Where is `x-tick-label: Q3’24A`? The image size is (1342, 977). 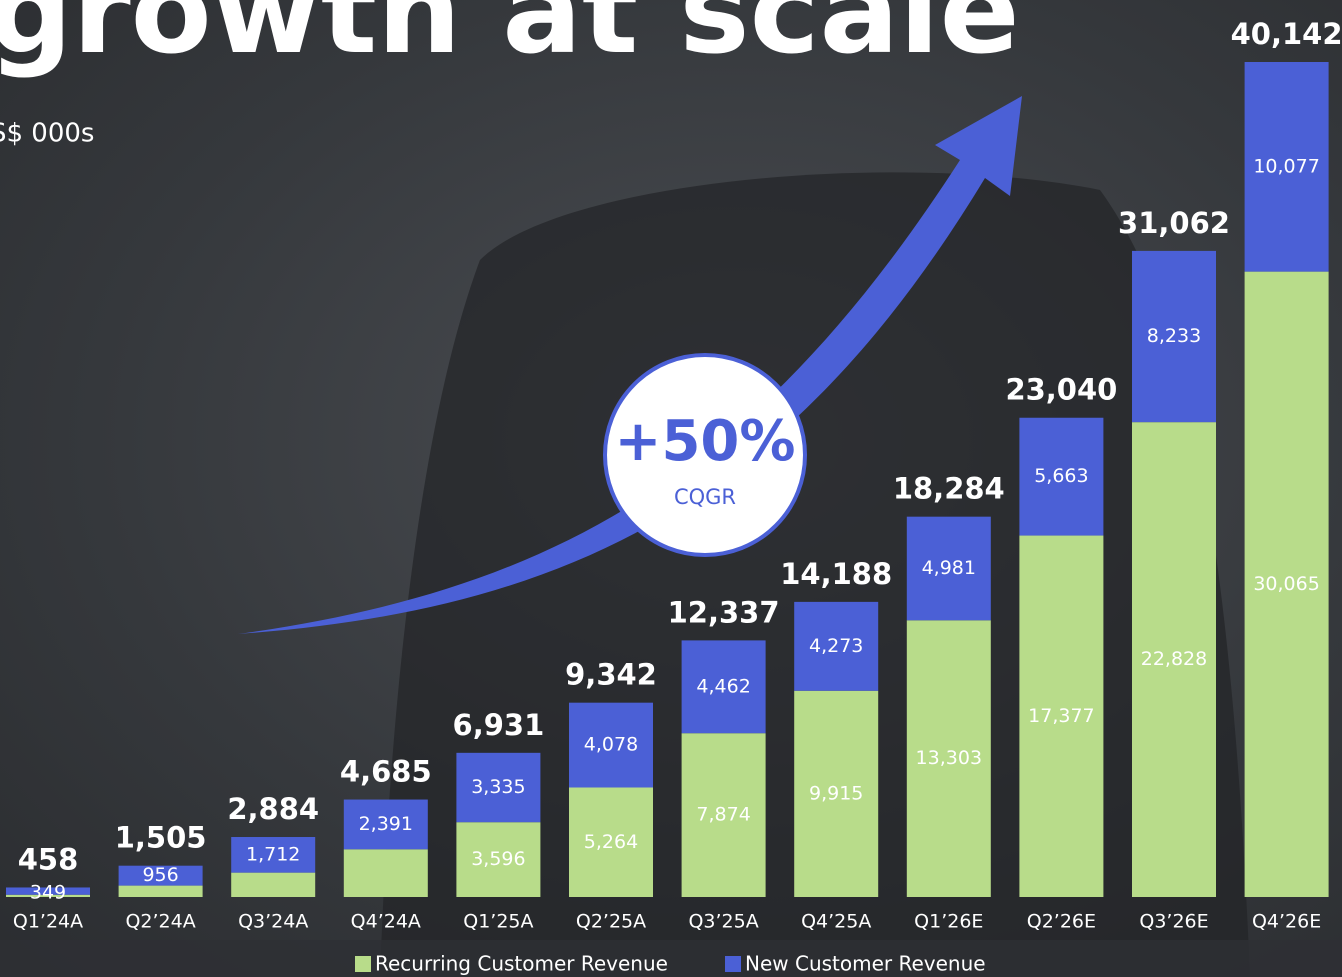 x-tick-label: Q3’24A is located at coordinates (273, 922).